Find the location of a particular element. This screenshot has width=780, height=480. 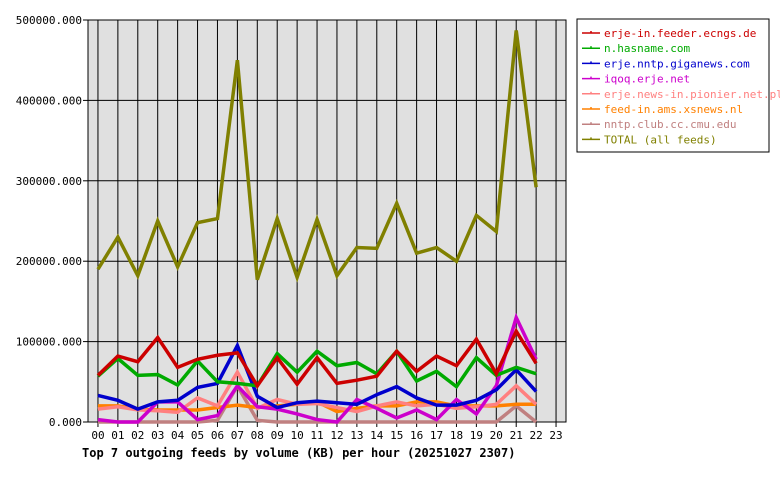

y-tick-label: 0.000 is located at coordinates (65, 422).